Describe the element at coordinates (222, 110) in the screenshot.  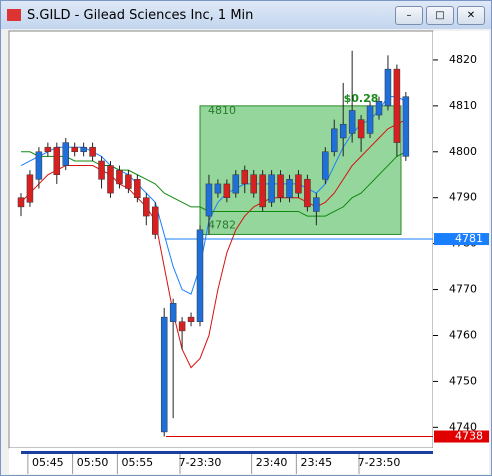
I see `box-high-label: 4810` at that location.